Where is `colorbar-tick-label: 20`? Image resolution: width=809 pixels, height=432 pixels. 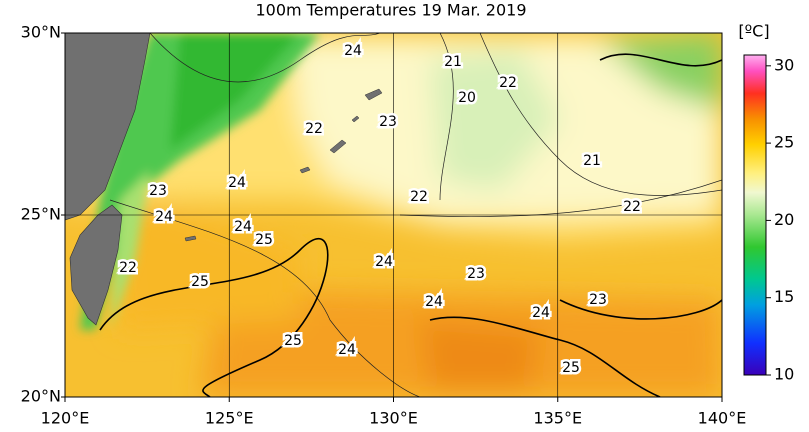 colorbar-tick-label: 20 is located at coordinates (784, 219).